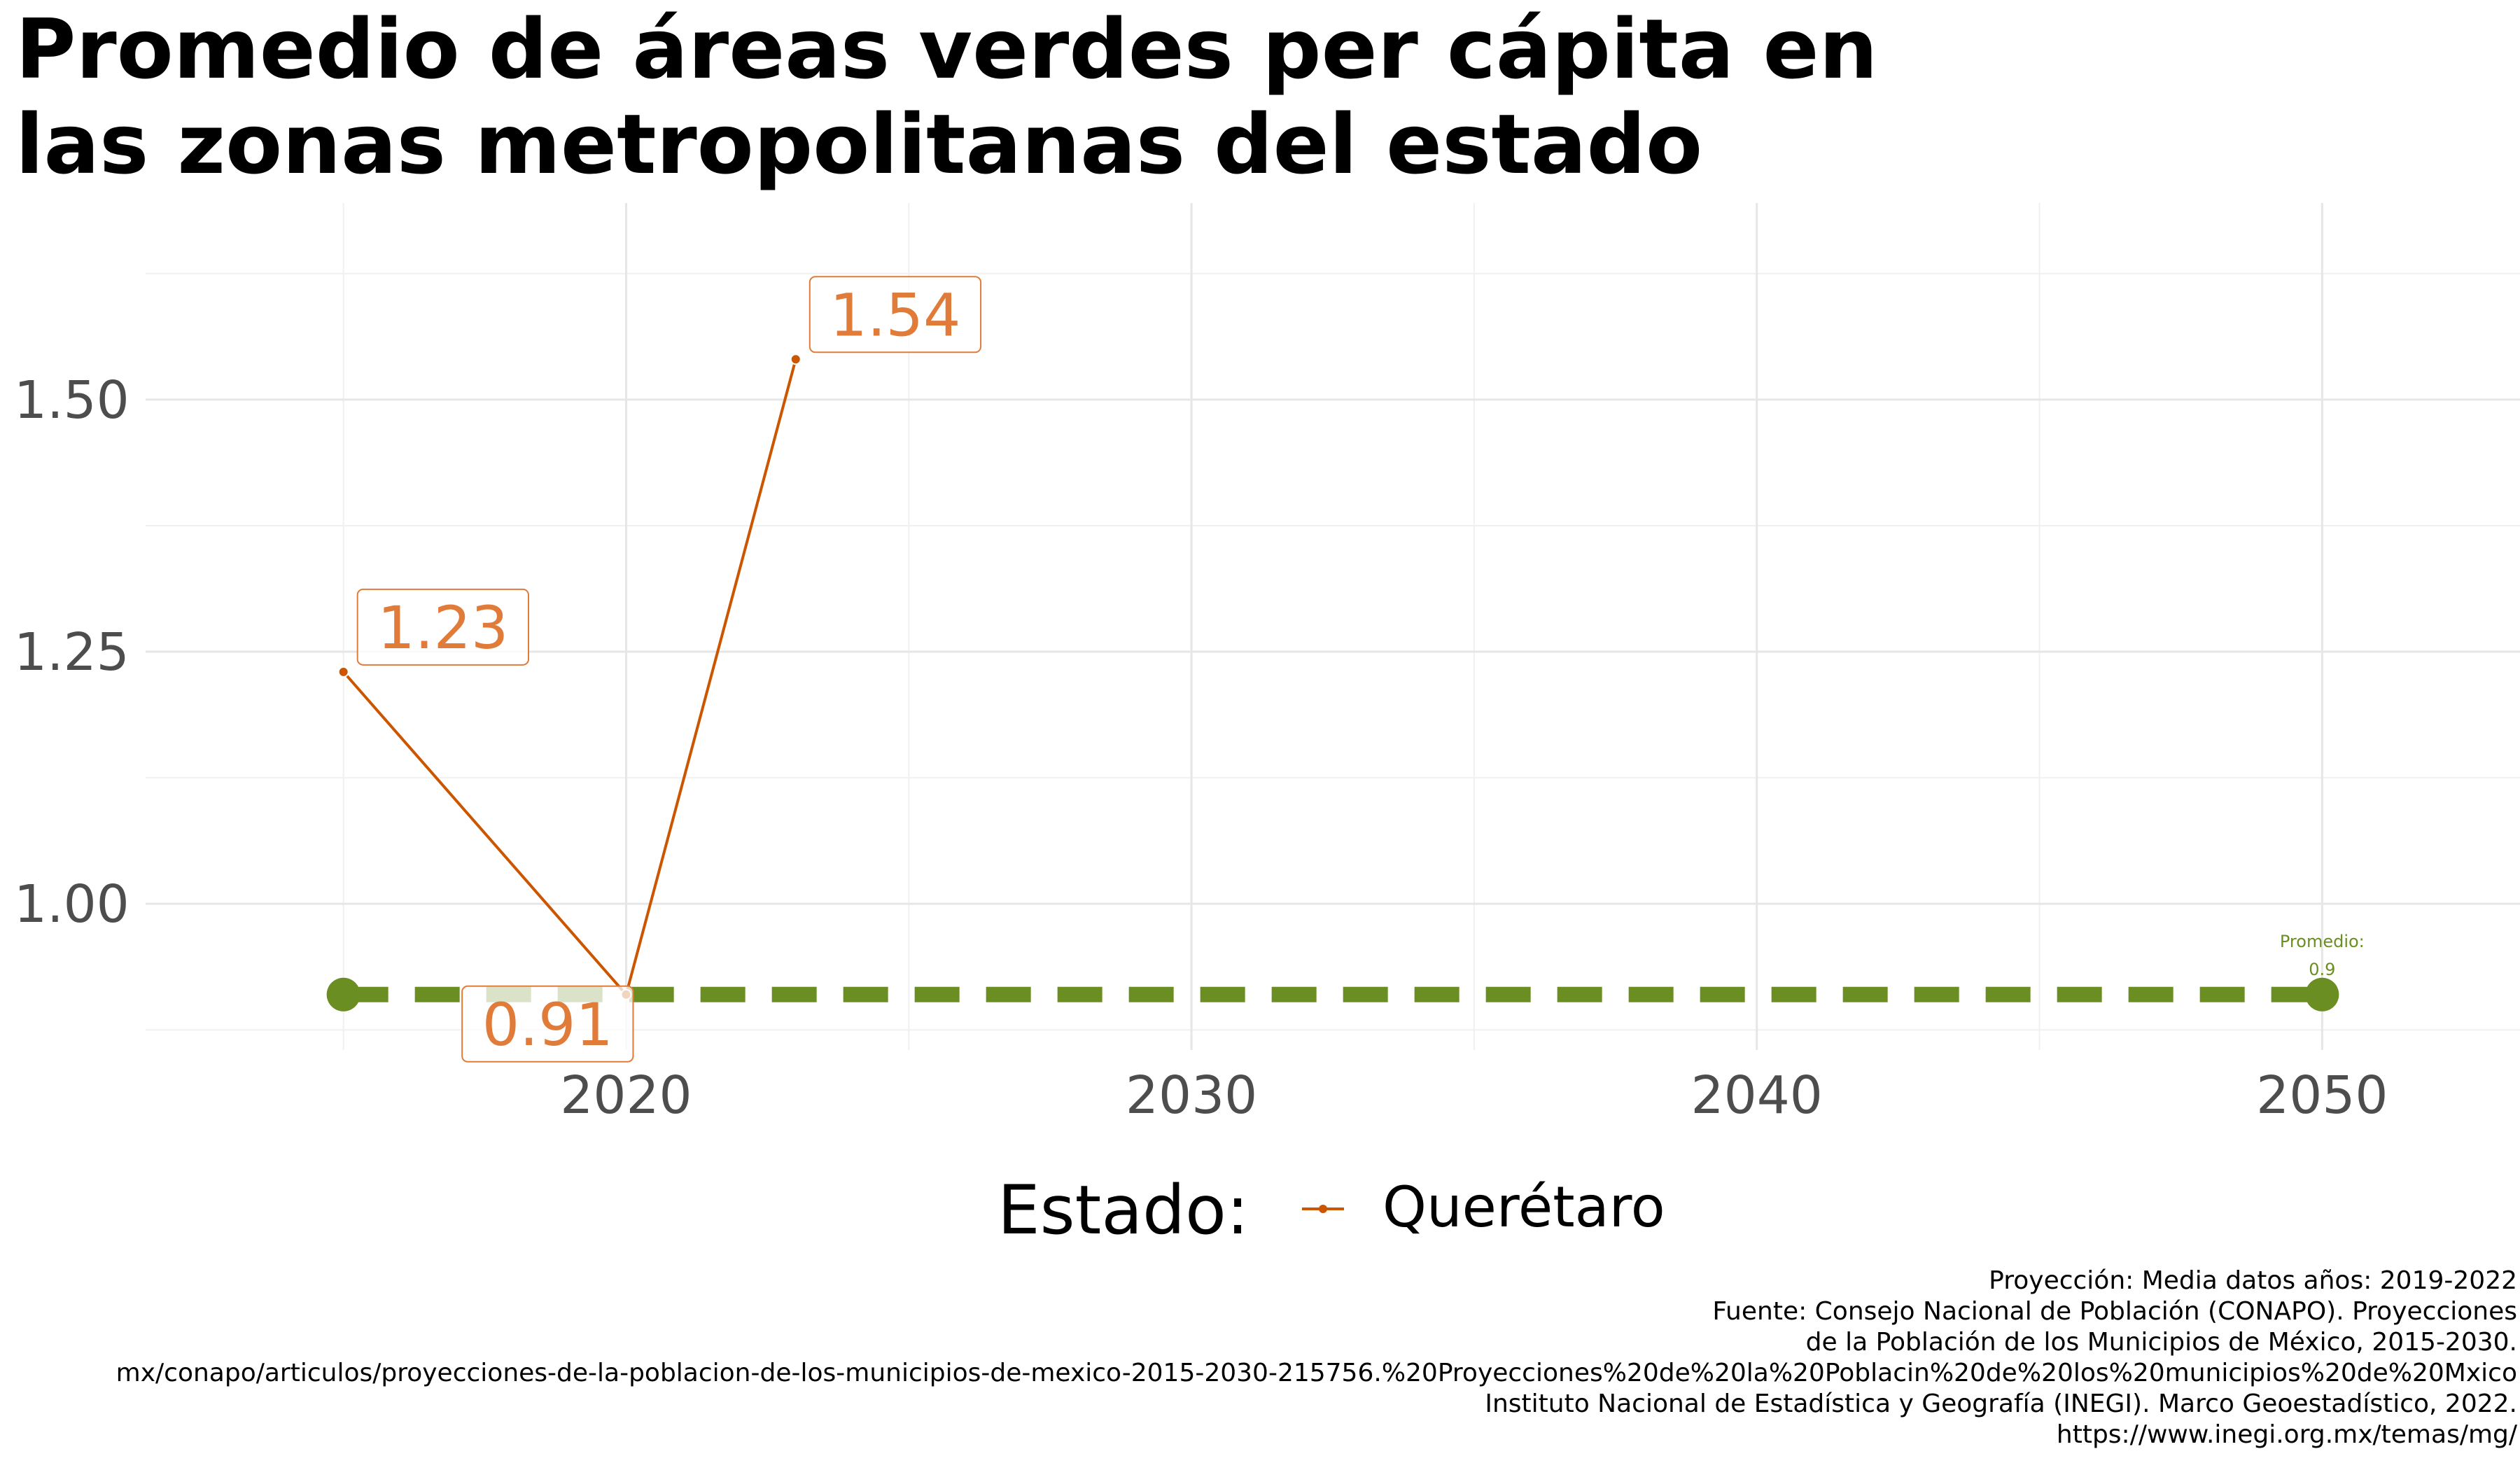 This screenshot has width=2520, height=1470. I want to click on x-tick-label: 2020, so click(626, 1095).